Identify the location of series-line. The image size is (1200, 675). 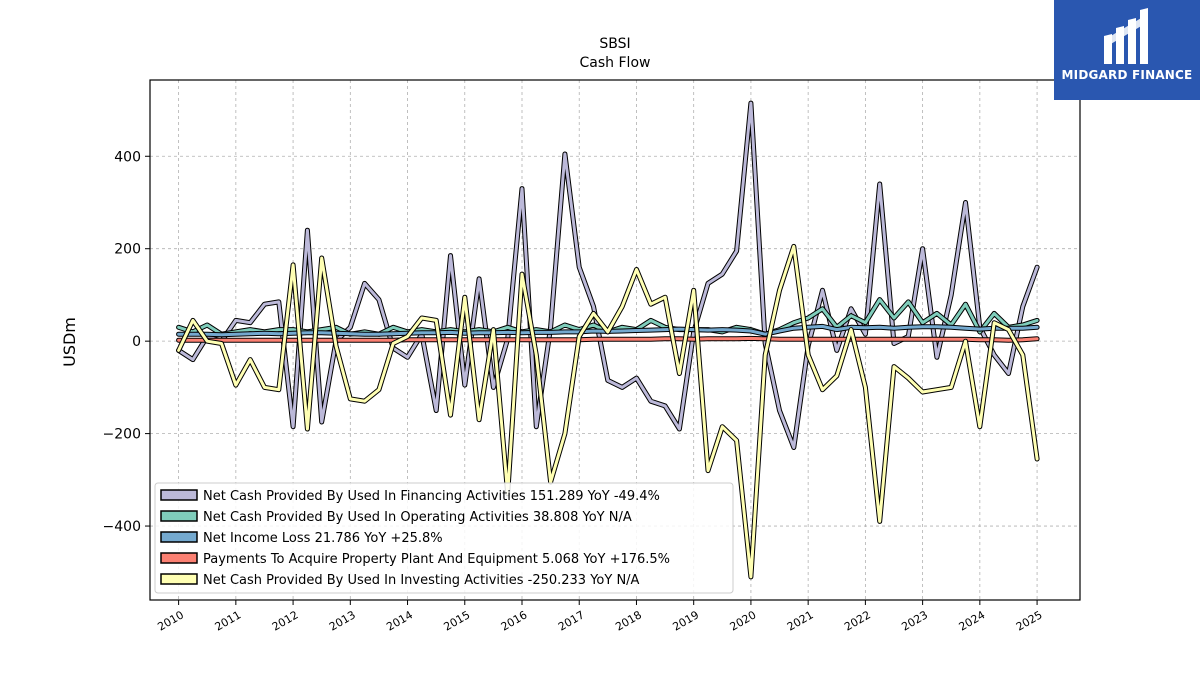
(608, 339).